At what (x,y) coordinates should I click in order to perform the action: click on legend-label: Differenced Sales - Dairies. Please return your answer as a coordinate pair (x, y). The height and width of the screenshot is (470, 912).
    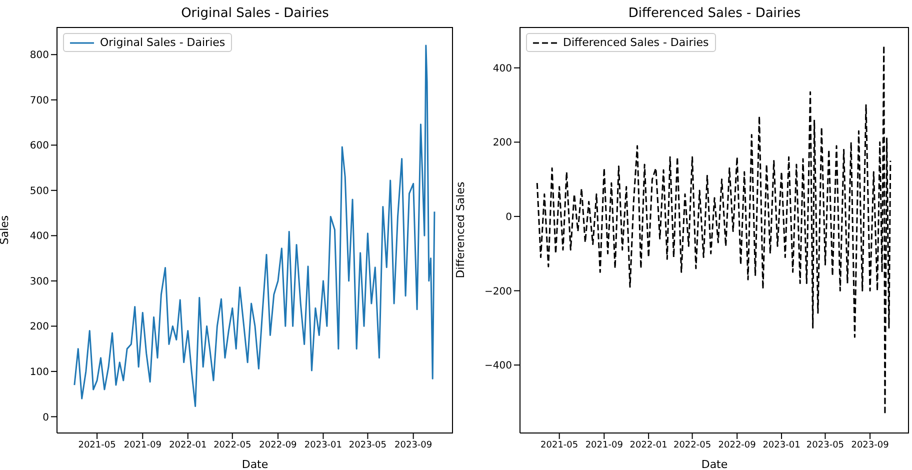
    Looking at the image, I should click on (636, 42).